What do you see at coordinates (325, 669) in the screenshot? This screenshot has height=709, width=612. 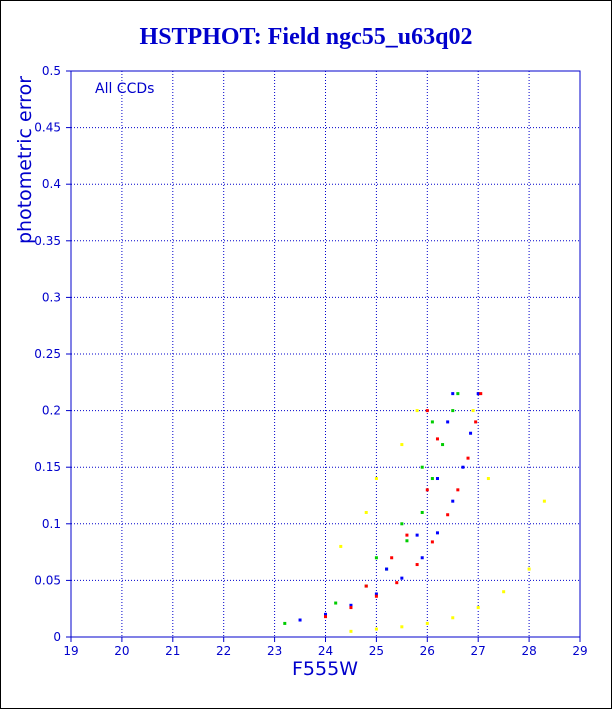 I see `x-axis-label: F555W` at bounding box center [325, 669].